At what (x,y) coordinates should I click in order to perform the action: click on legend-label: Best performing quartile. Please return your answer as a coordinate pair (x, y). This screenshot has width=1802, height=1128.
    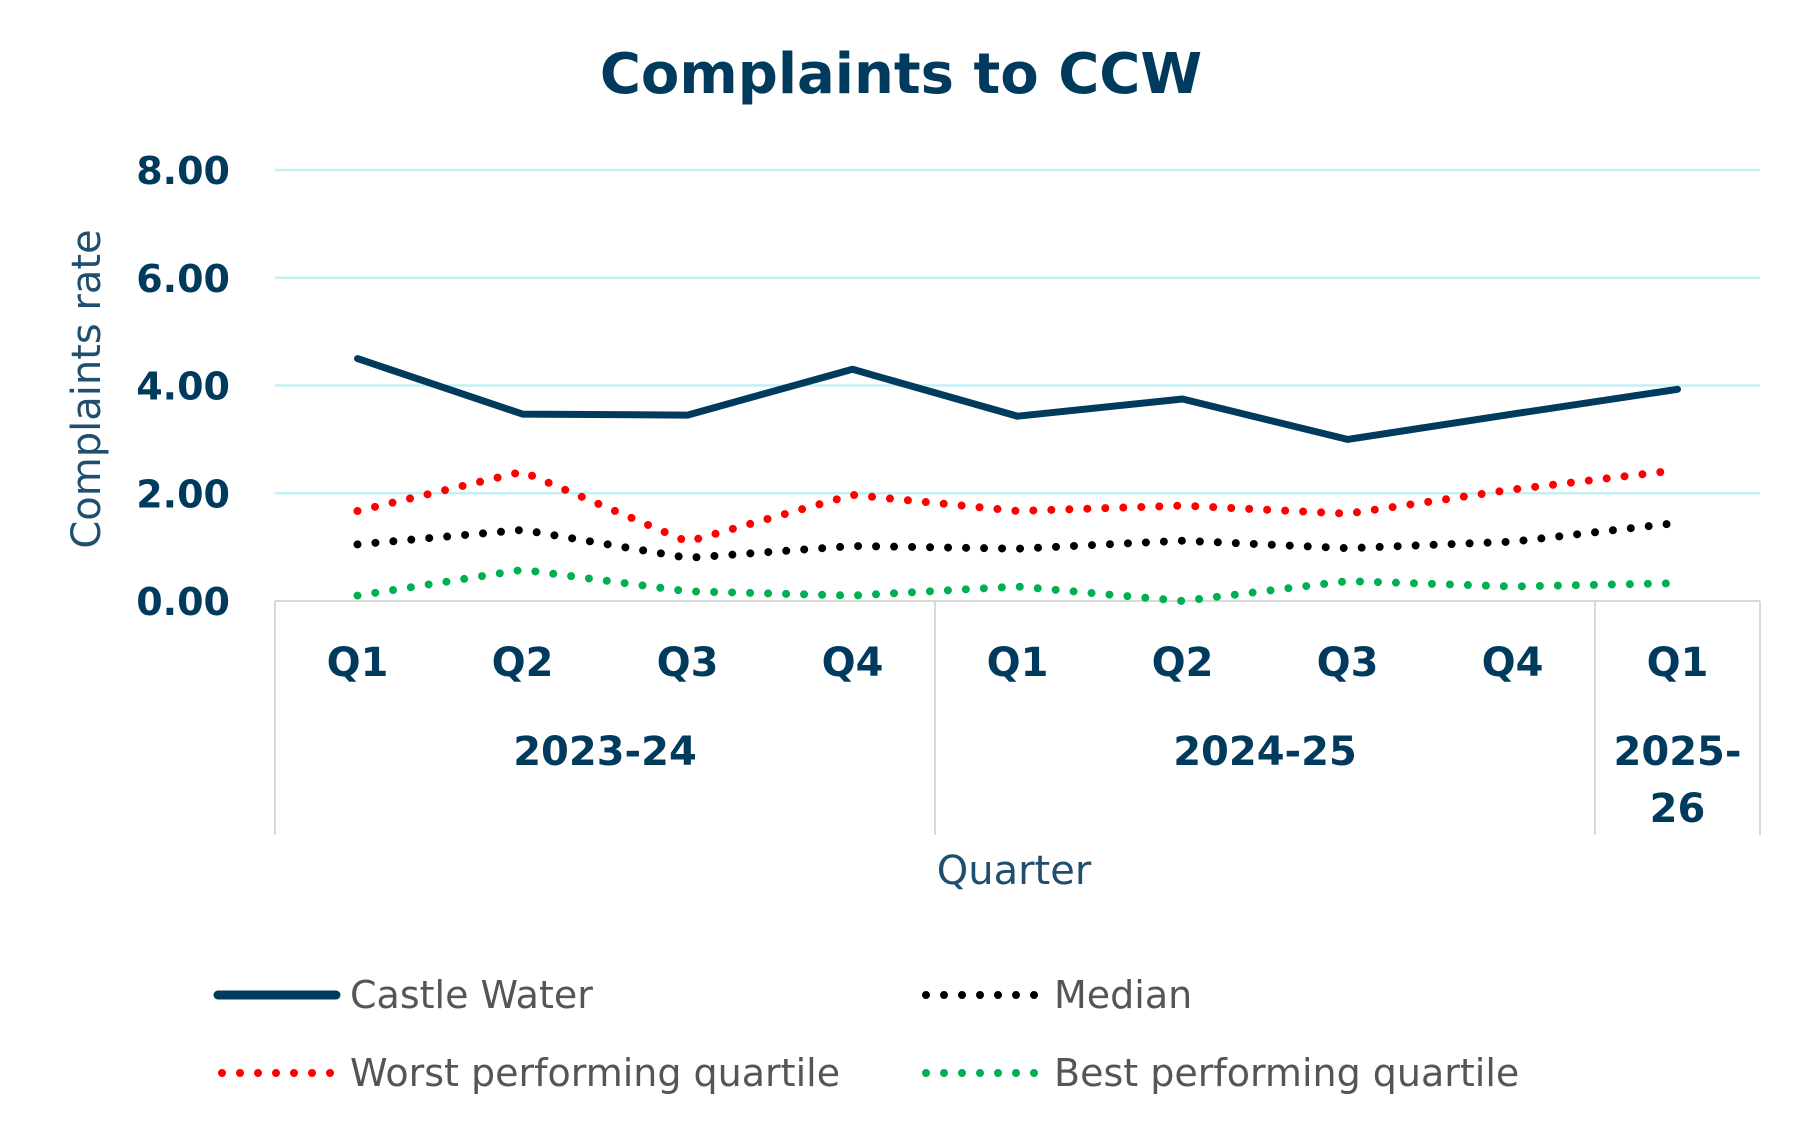
    Looking at the image, I should click on (1286, 1073).